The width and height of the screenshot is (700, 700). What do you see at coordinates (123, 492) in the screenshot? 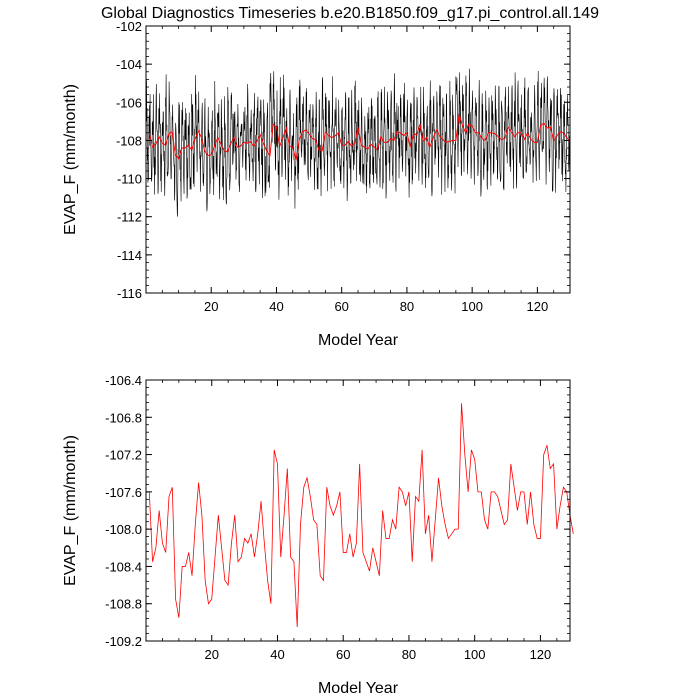
I see `y-tick-label: -107.6` at bounding box center [123, 492].